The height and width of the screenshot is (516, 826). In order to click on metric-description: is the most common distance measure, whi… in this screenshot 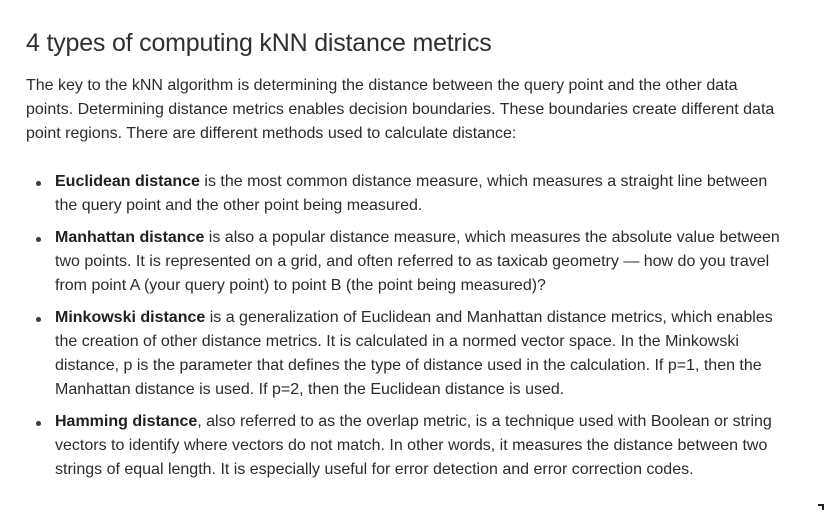, I will do `click(411, 193)`.